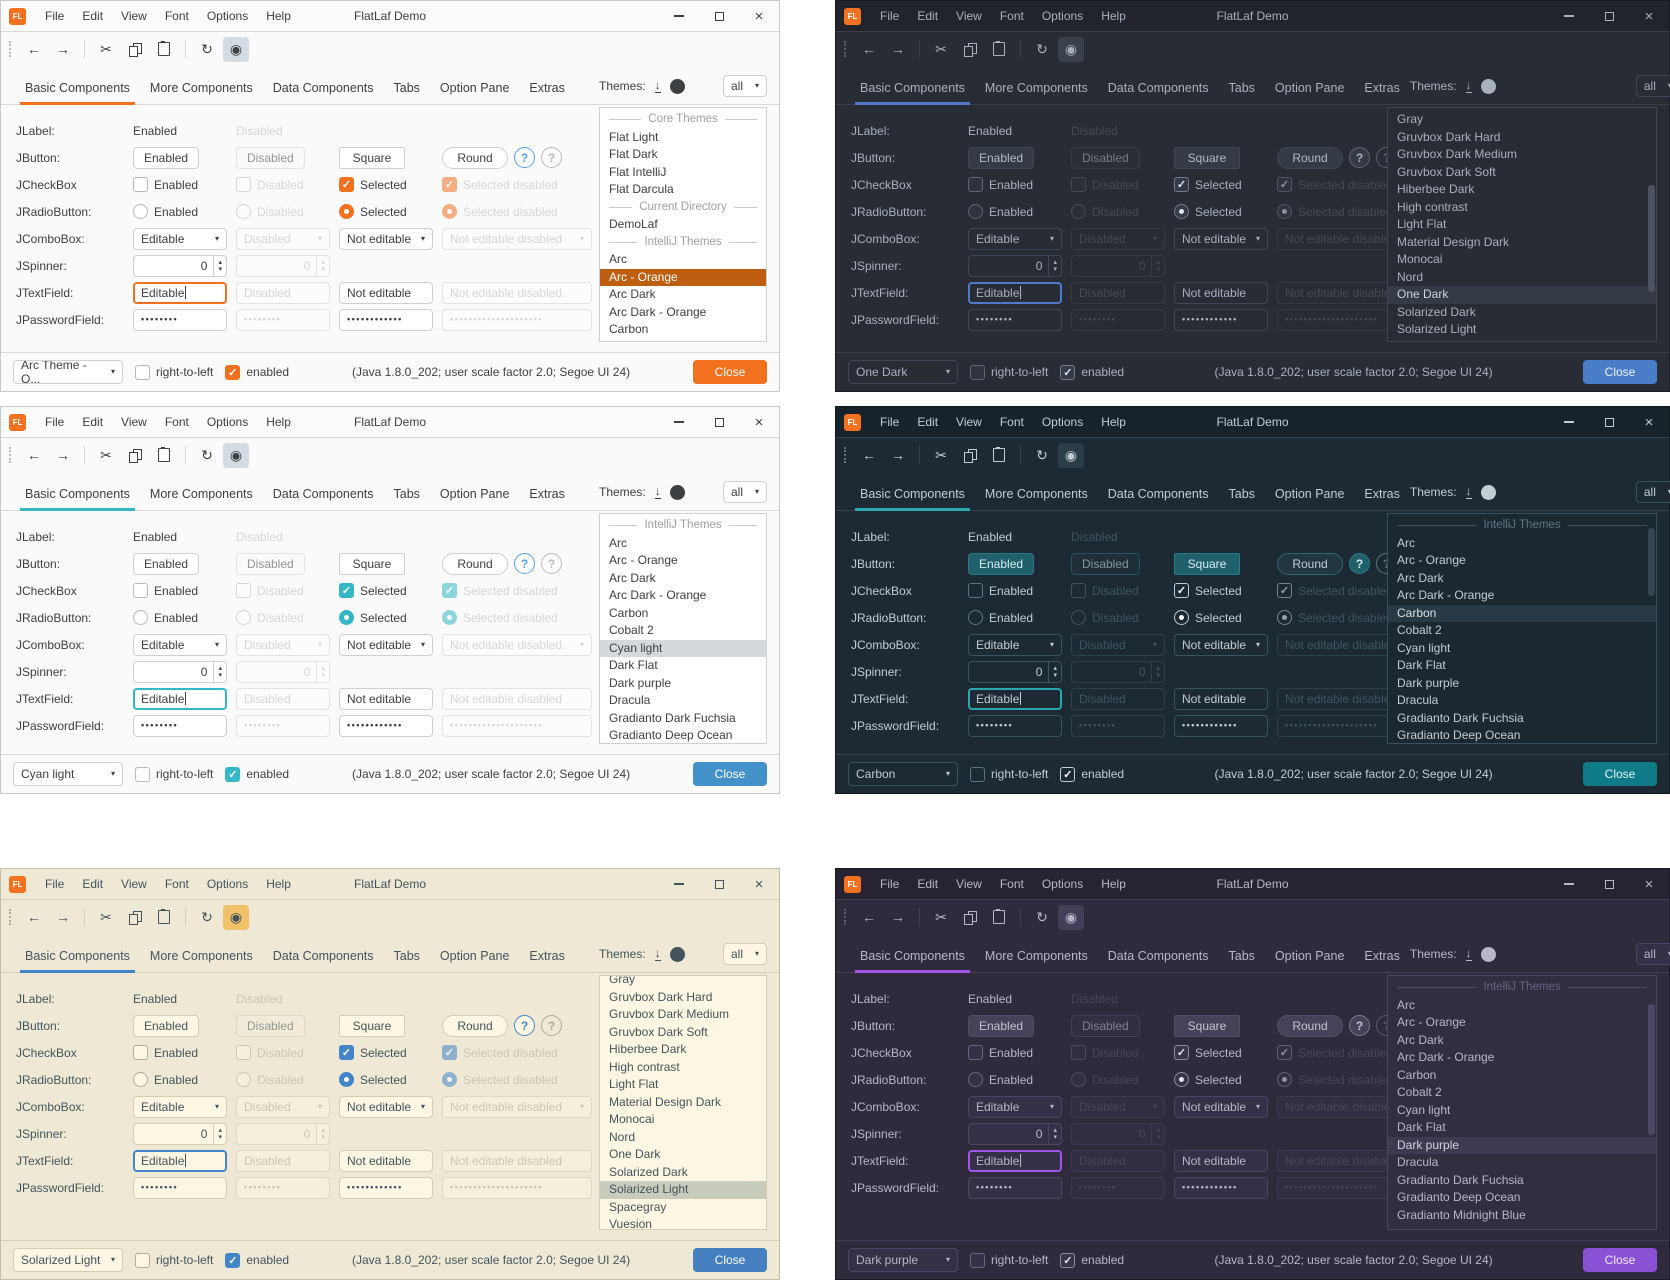  What do you see at coordinates (970, 917) in the screenshot?
I see `copy-button` at bounding box center [970, 917].